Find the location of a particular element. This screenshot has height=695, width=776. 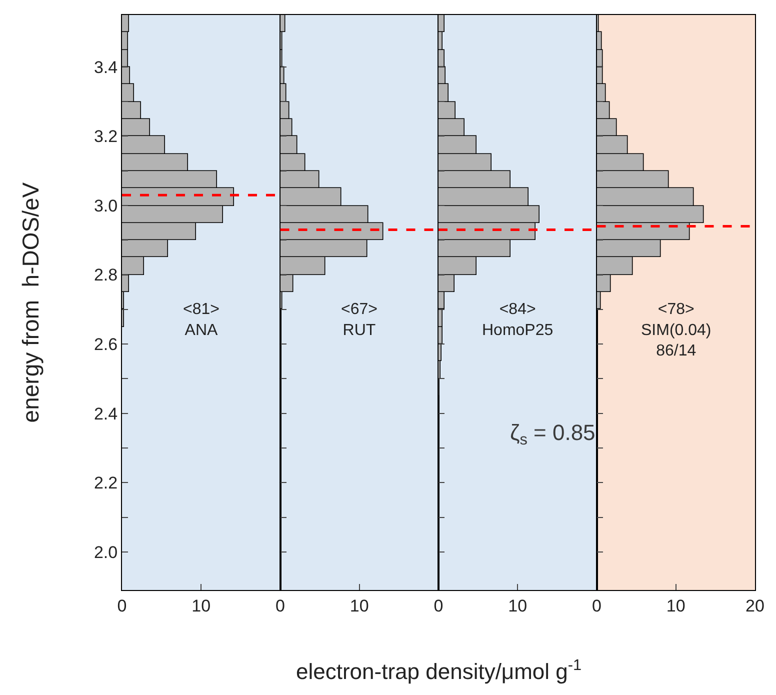

y-tick-label: 2.0 is located at coordinates (106, 552).